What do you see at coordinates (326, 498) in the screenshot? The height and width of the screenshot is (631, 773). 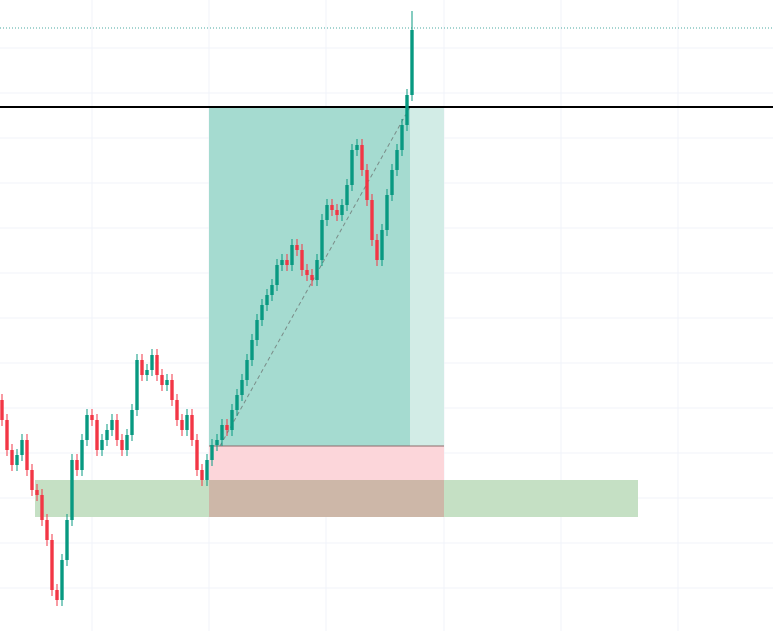 I see `zone-overlap` at bounding box center [326, 498].